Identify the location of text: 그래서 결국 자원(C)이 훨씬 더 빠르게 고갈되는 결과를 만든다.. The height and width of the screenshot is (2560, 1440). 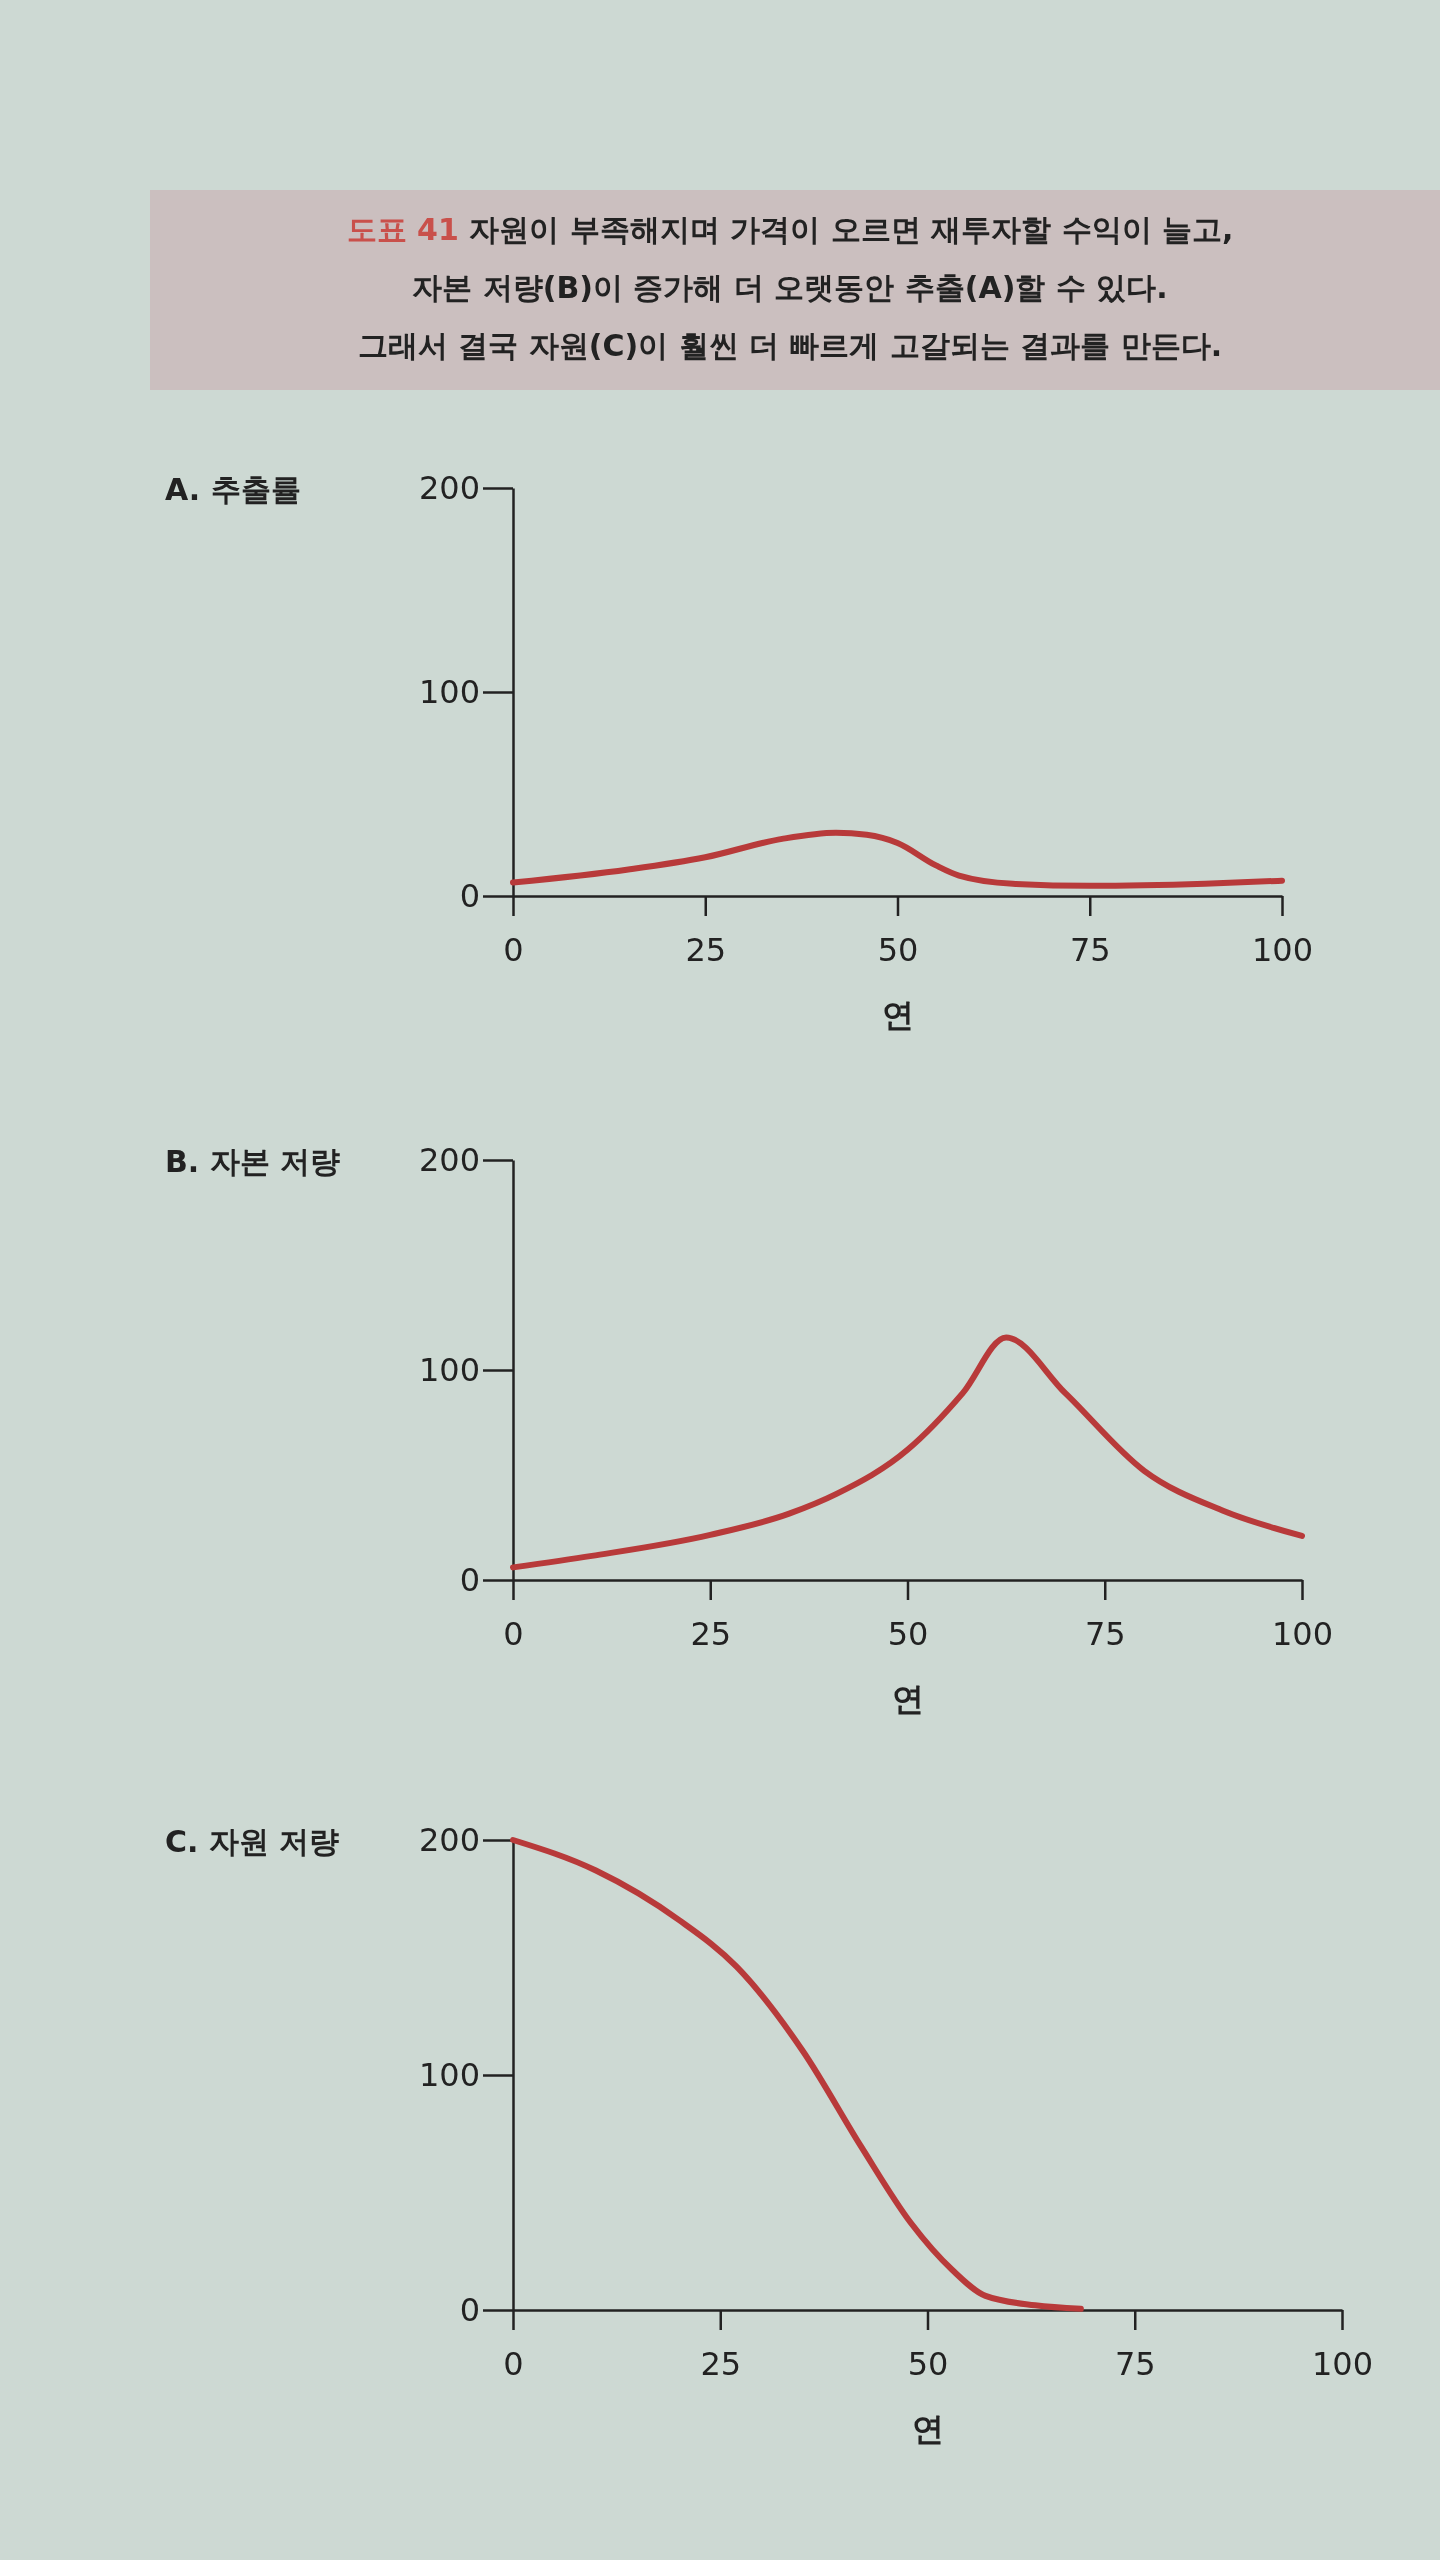
(790, 345).